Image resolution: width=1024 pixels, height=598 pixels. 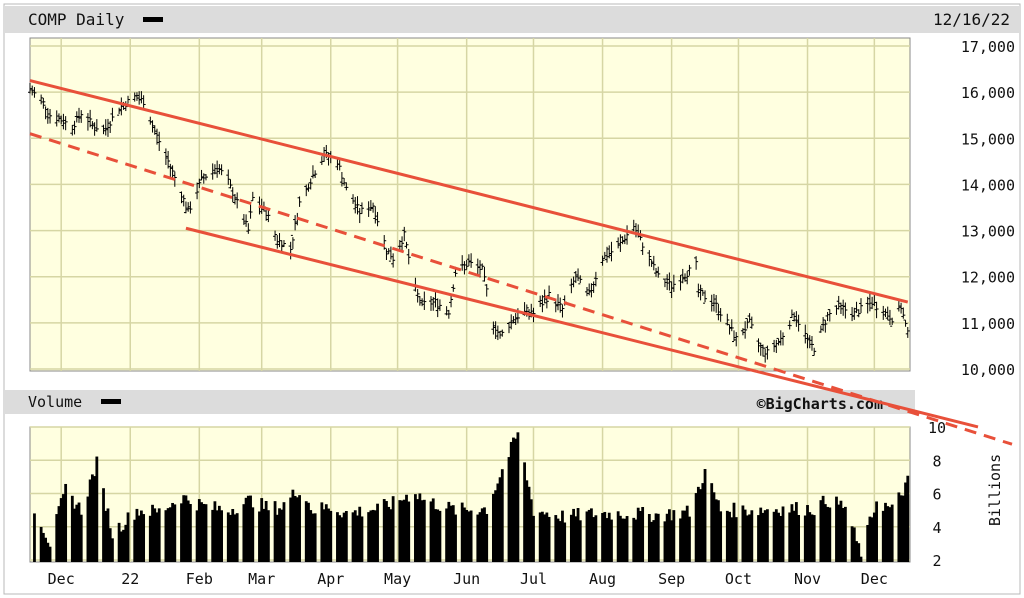 What do you see at coordinates (261, 579) in the screenshot?
I see `x-tick-label: Mar` at bounding box center [261, 579].